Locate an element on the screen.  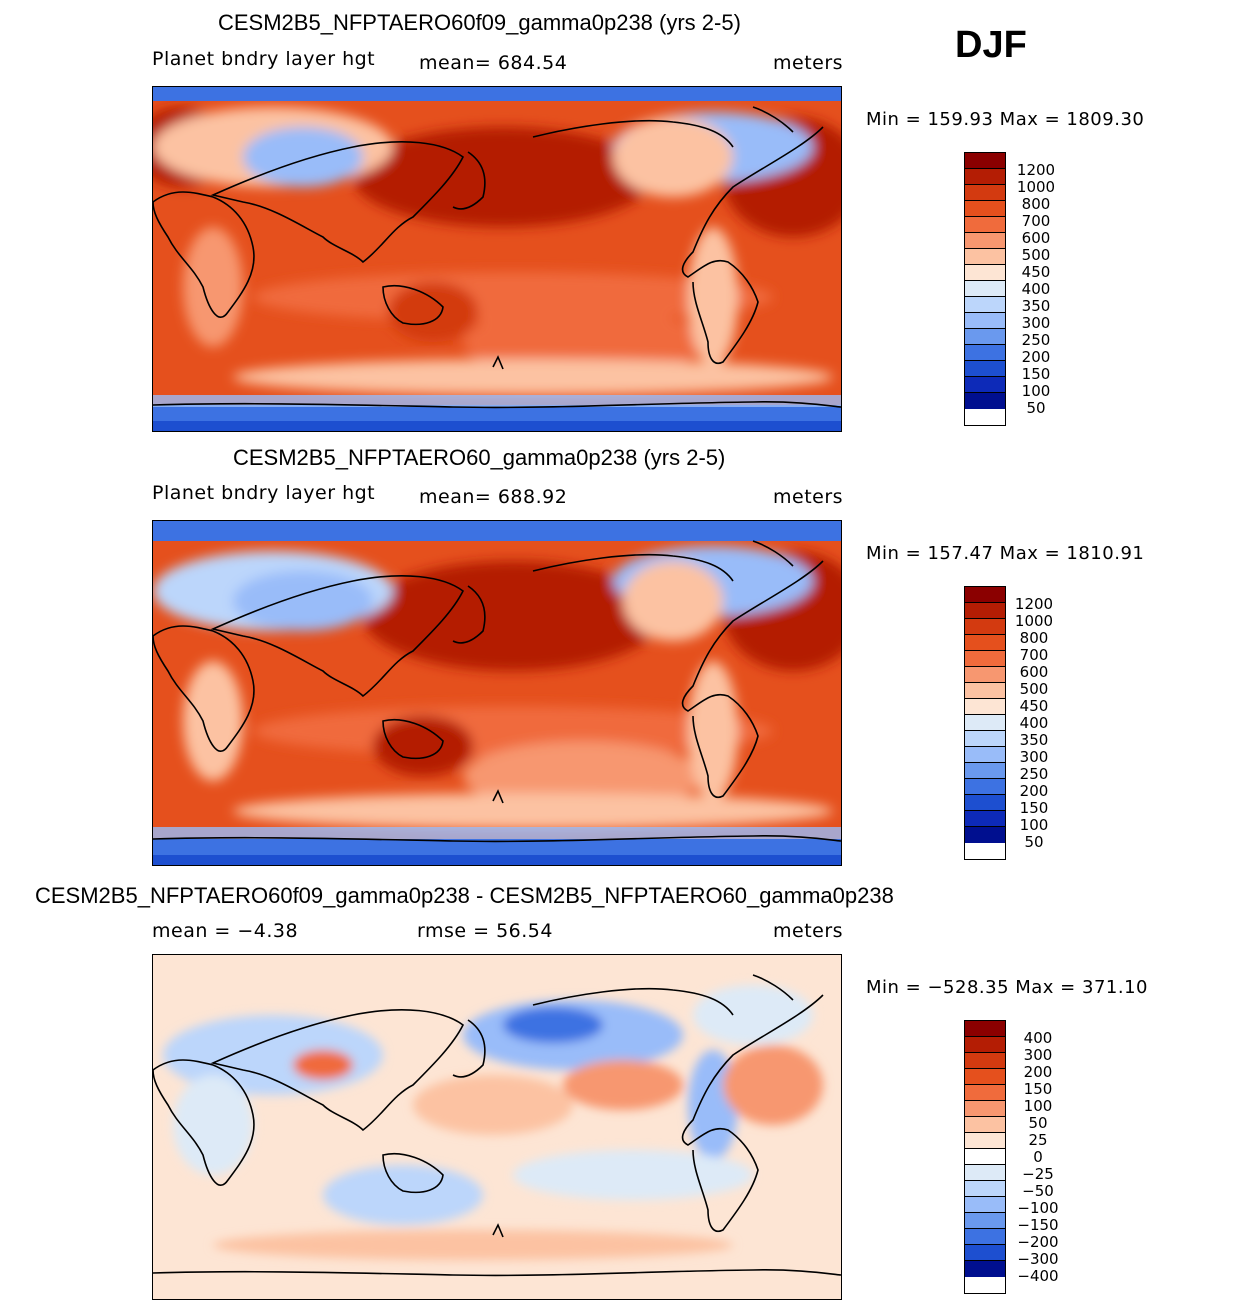
panel2-units: meters is located at coordinates (808, 497).